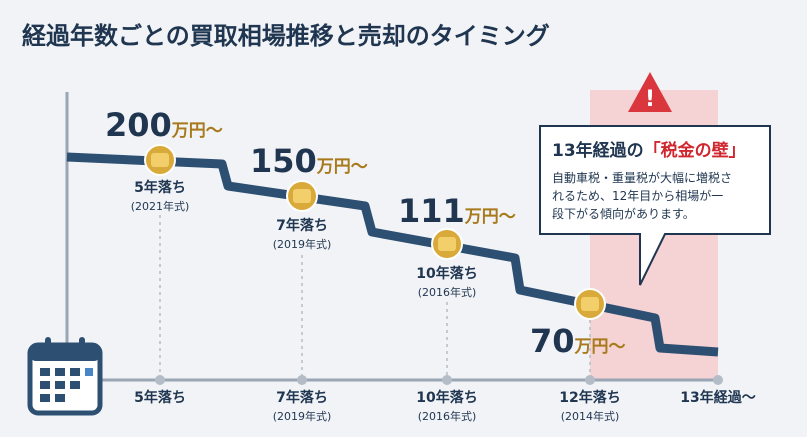 This screenshot has height=437, width=807. I want to click on price: 200, so click(138, 125).